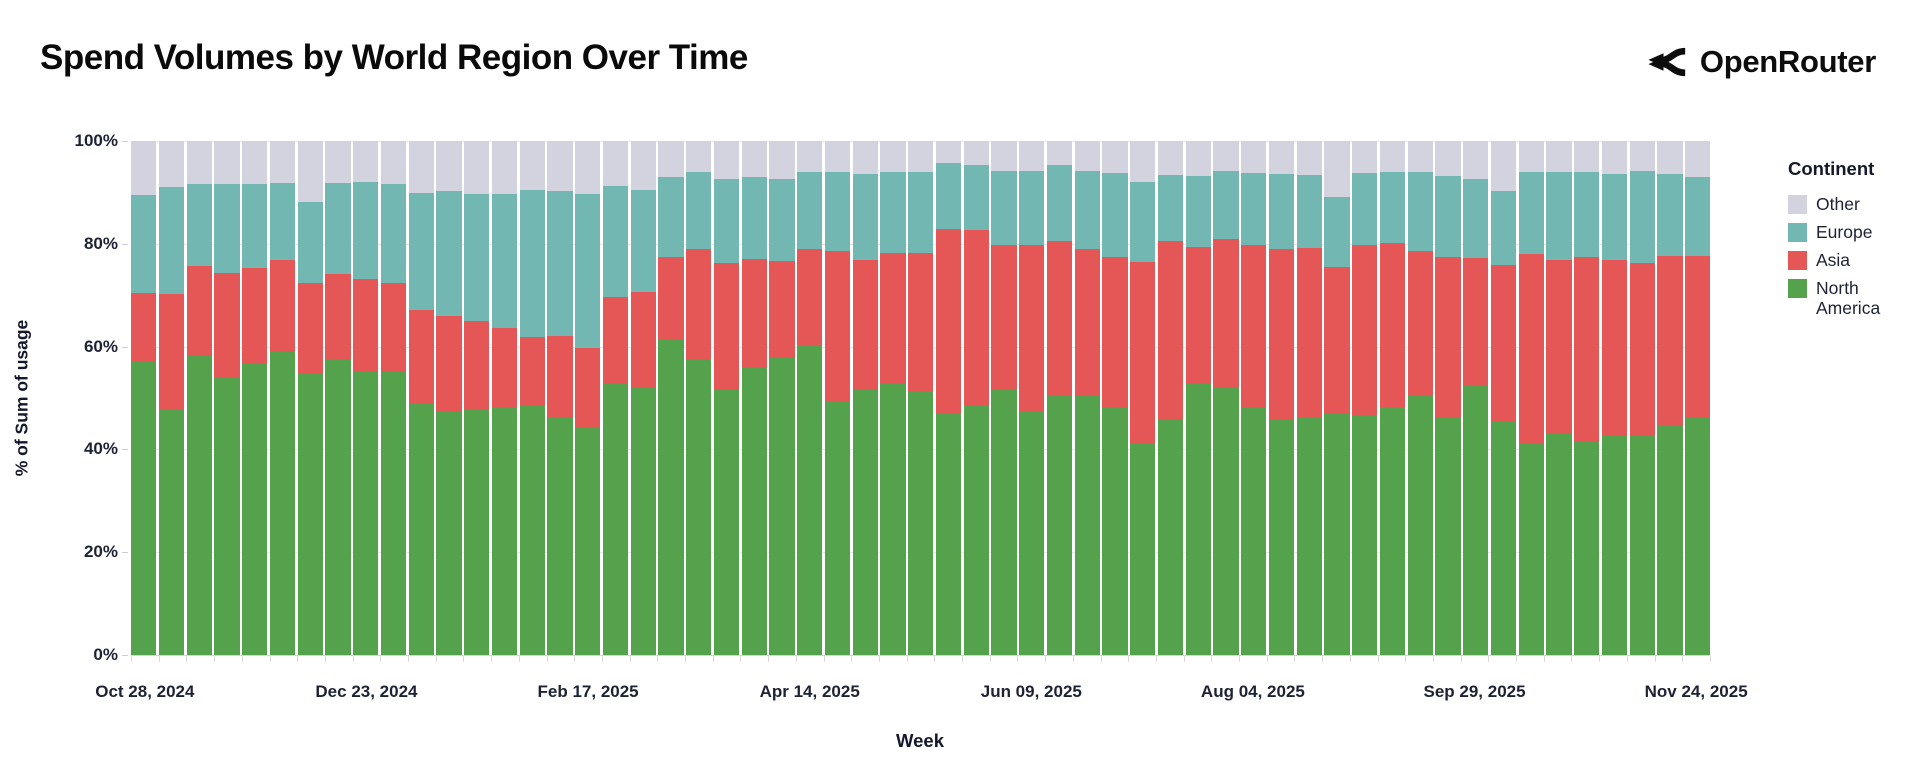 The width and height of the screenshot is (1916, 762). I want to click on bar-Mar 10, 2025, so click(671, 398).